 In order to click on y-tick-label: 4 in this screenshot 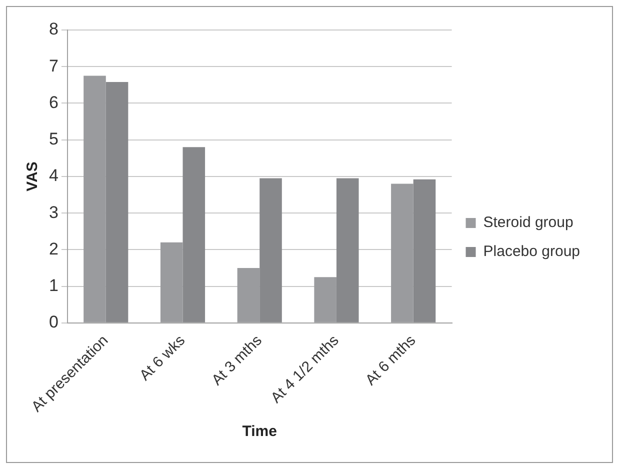, I will do `click(53, 176)`.